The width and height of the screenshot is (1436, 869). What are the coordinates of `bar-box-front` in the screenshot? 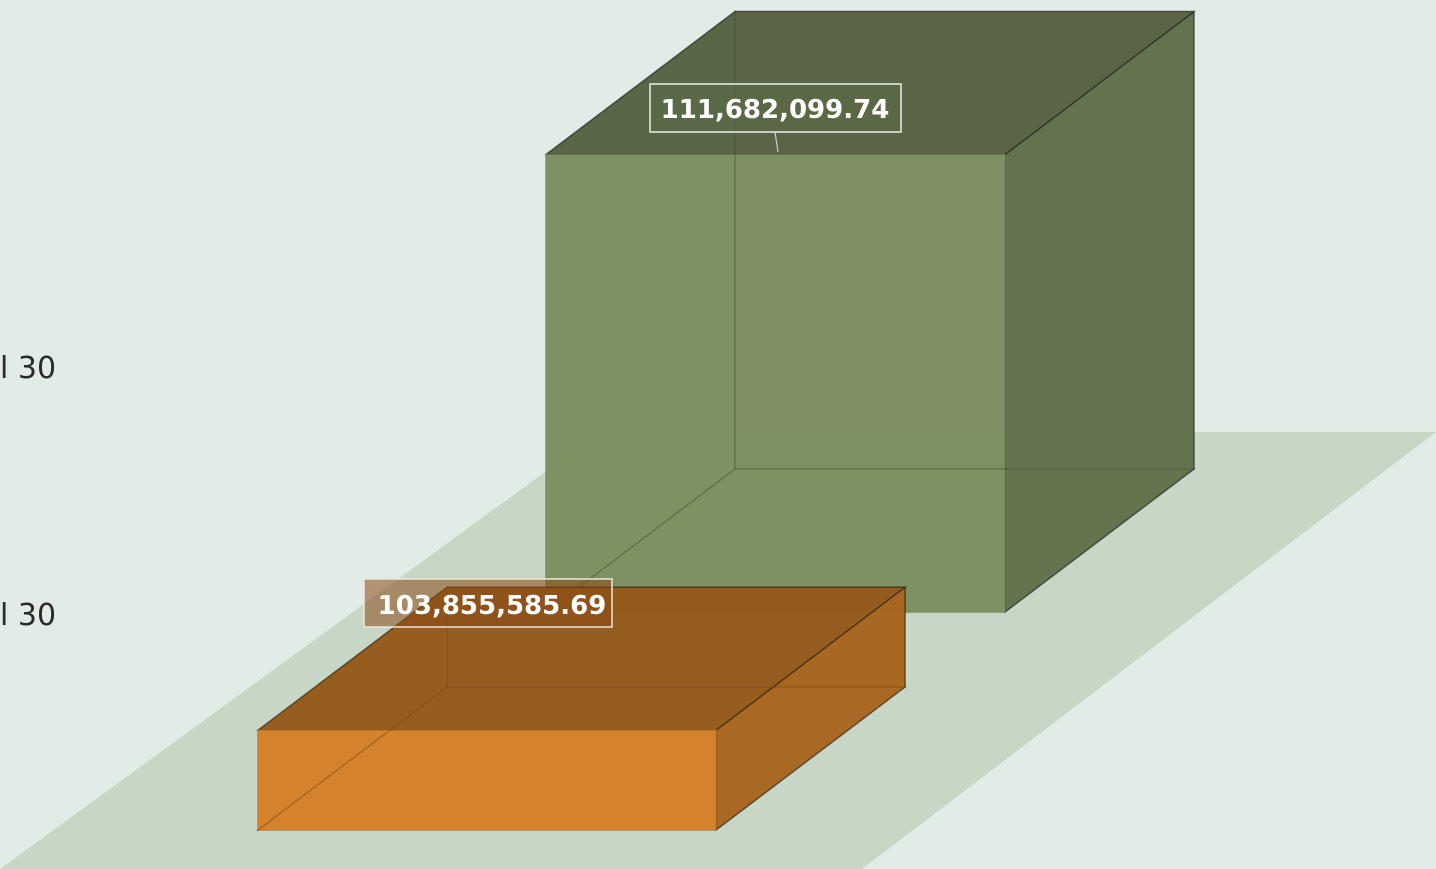 It's located at (581, 708).